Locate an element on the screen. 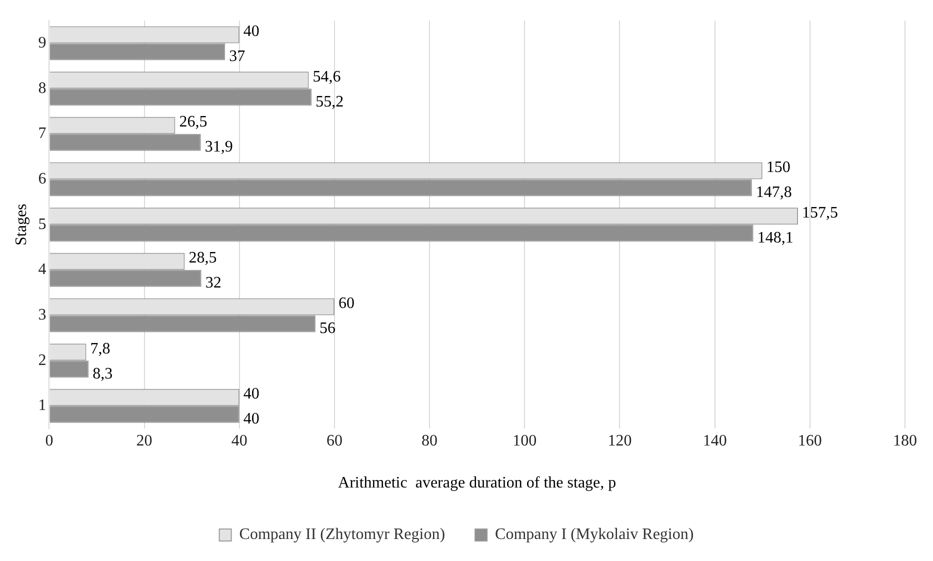 This screenshot has height=561, width=933. data-label: 31,9 is located at coordinates (218, 147).